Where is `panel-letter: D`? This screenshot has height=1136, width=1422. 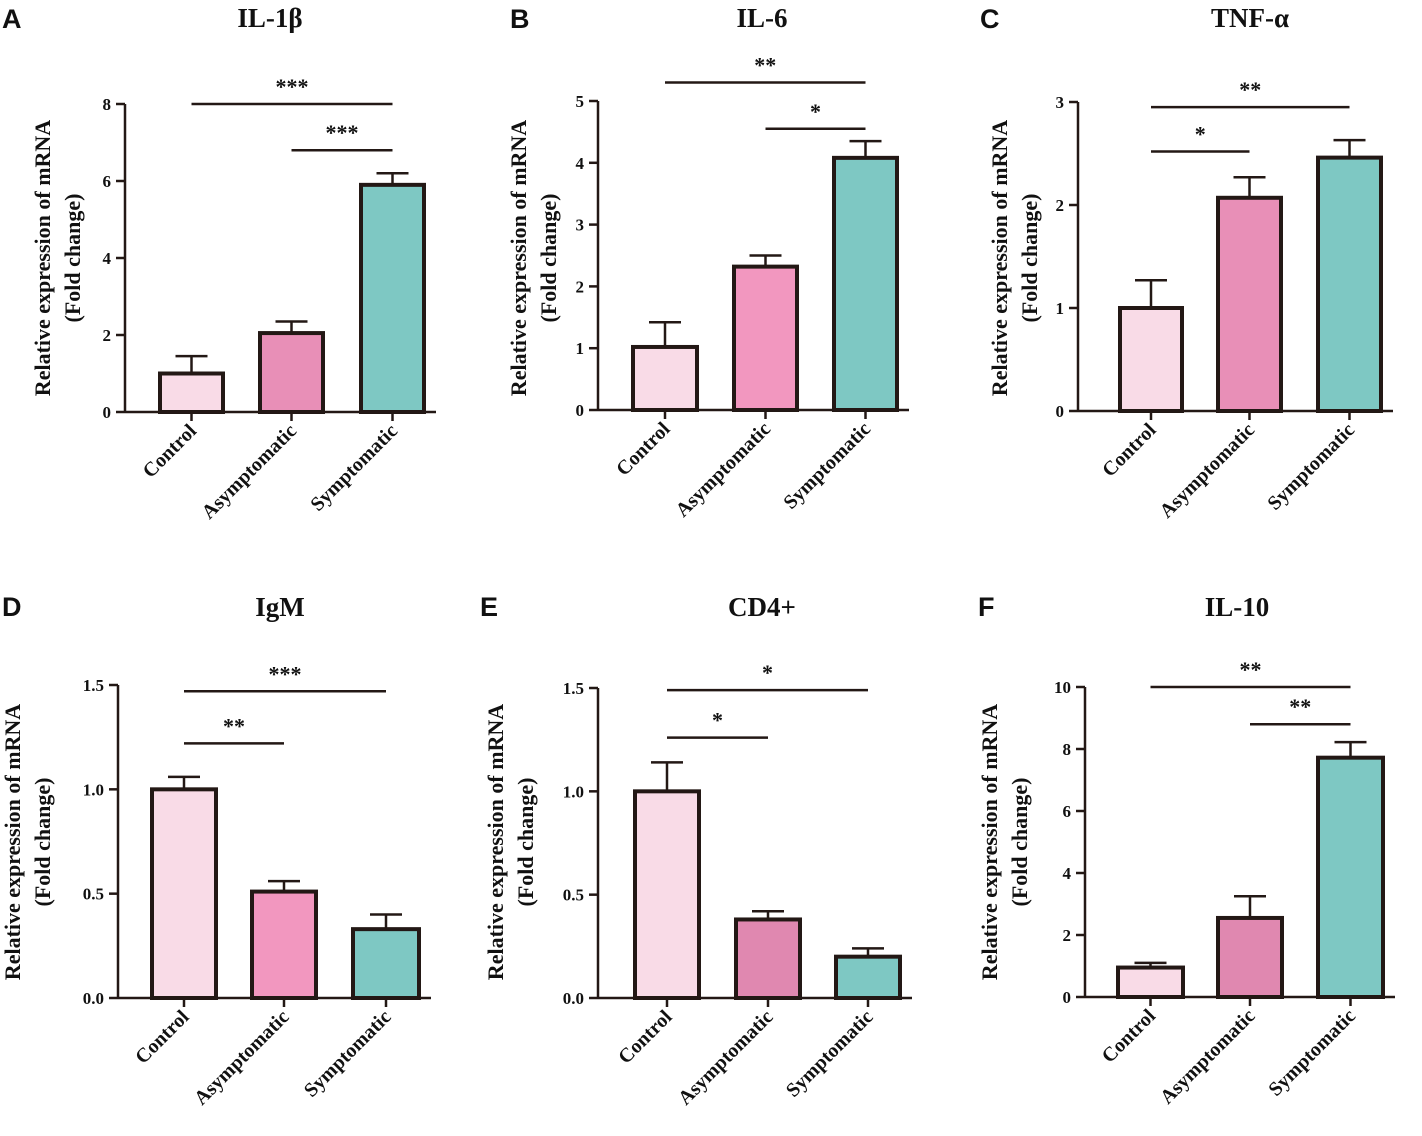 panel-letter: D is located at coordinates (12, 607).